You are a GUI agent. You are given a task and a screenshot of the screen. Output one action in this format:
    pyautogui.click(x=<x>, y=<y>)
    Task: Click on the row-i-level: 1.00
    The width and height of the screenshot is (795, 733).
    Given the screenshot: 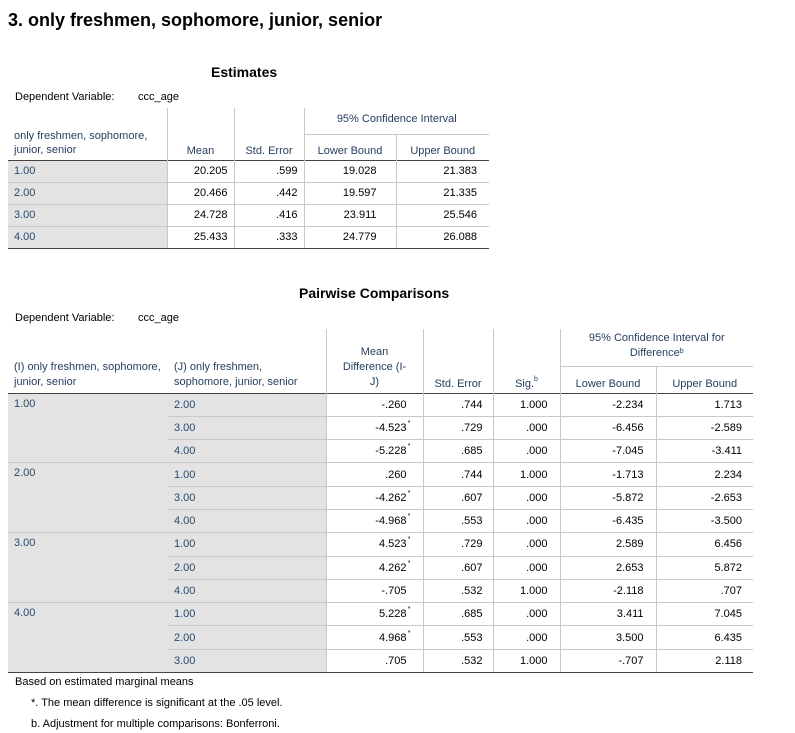 What is the action you would take?
    pyautogui.click(x=88, y=427)
    